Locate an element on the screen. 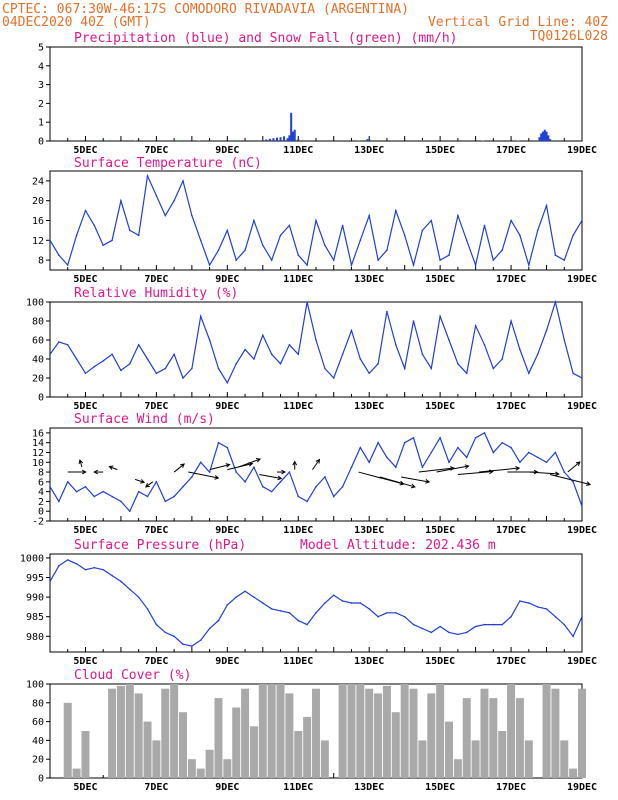 This screenshot has height=800, width=618. humidity-ytick-label: 60 is located at coordinates (38, 341).